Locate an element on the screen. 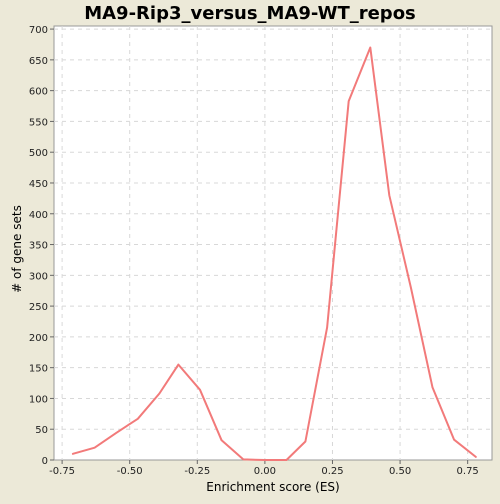  x-tick-label: -0.50 is located at coordinates (130, 471).